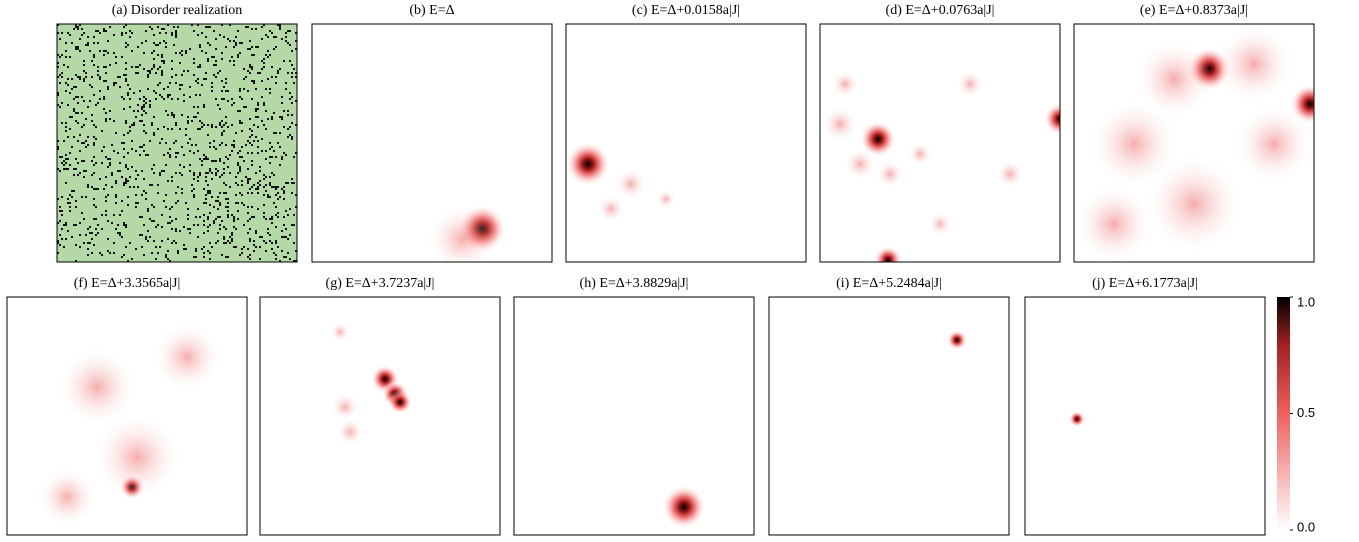  Describe the element at coordinates (380, 416) in the screenshot. I see `panel-frame` at that location.